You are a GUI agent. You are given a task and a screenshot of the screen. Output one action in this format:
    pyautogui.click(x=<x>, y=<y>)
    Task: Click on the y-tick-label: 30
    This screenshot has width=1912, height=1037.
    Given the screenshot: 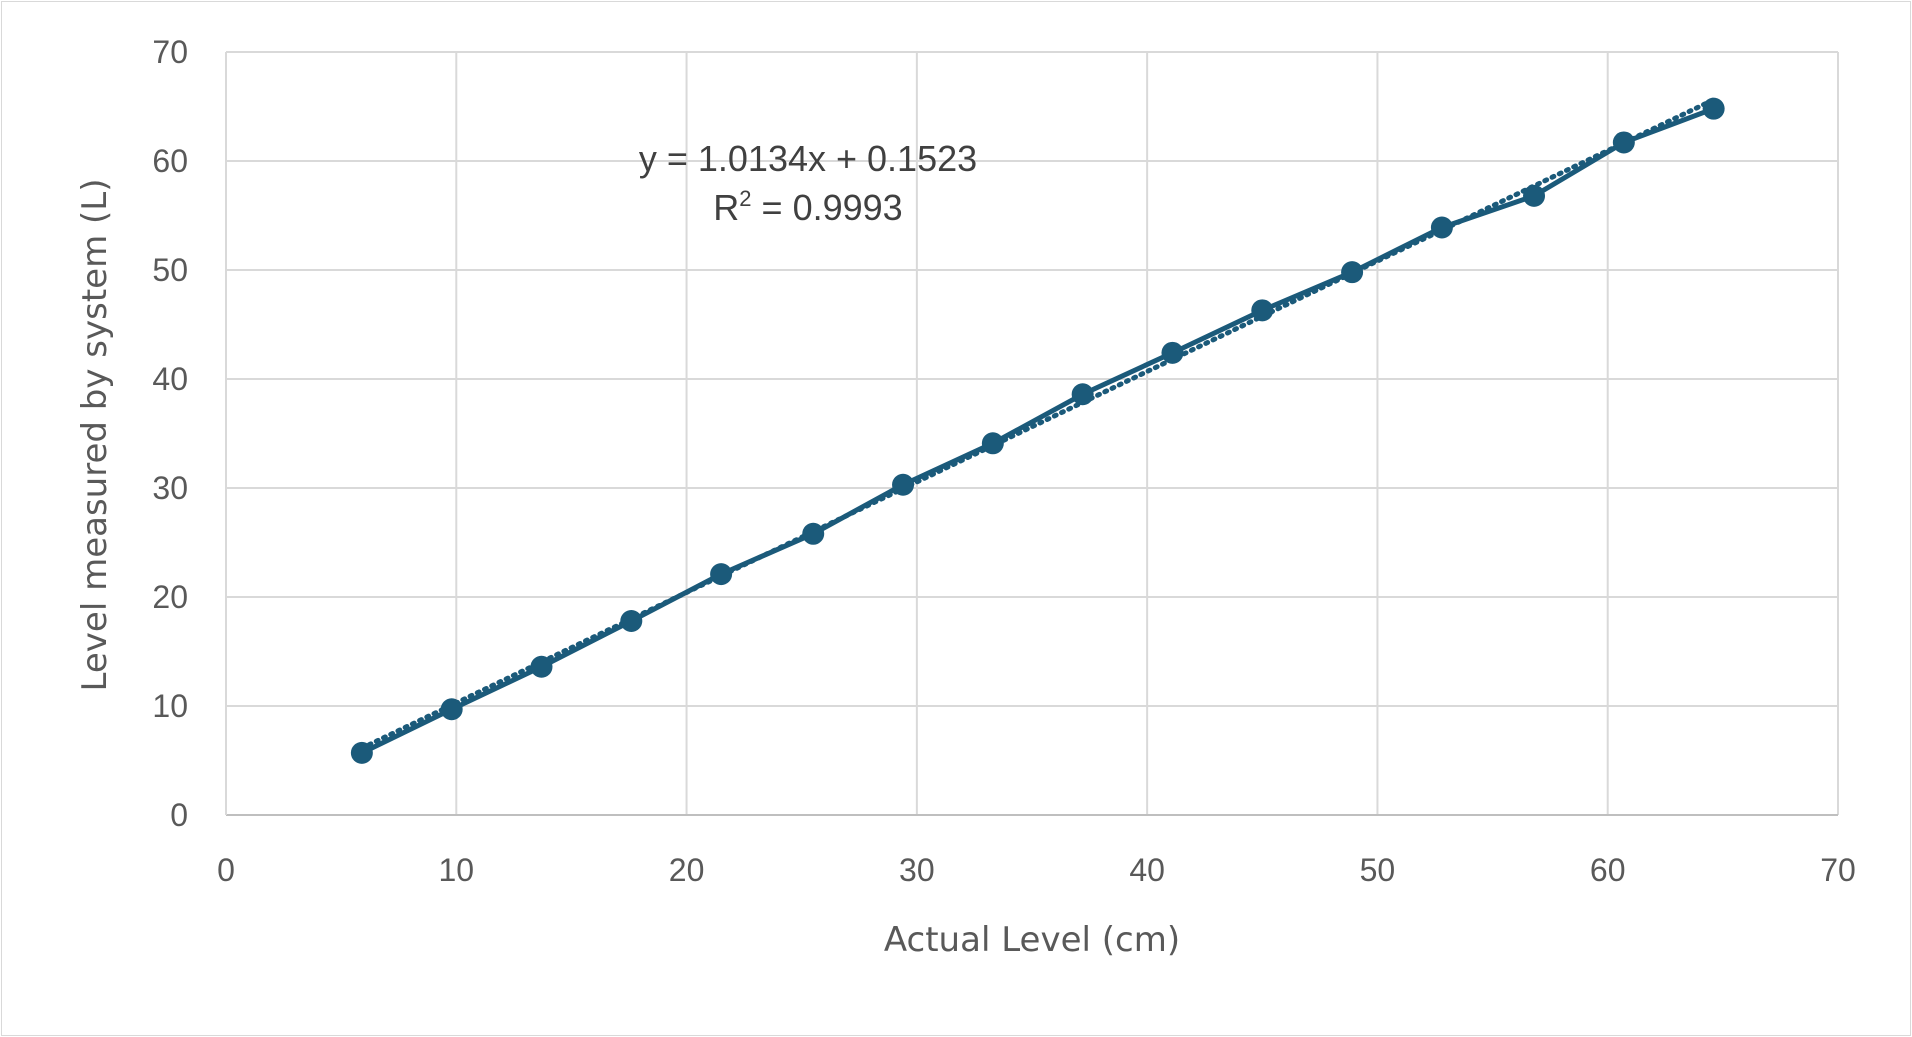 What is the action you would take?
    pyautogui.click(x=170, y=488)
    